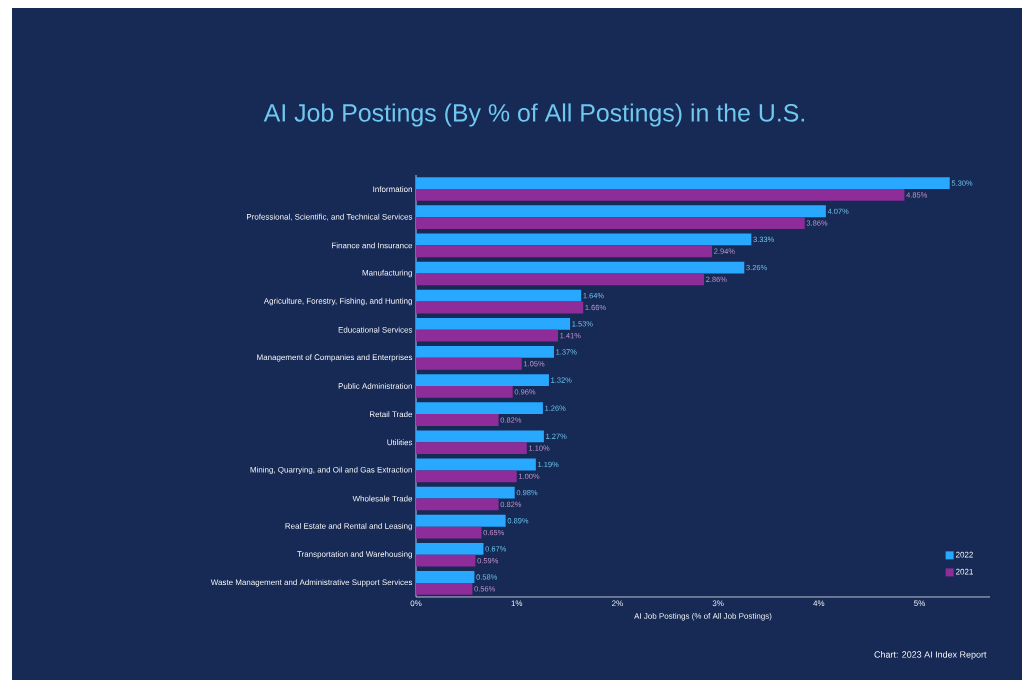 The width and height of the screenshot is (1030, 685). Describe the element at coordinates (533, 115) in the screenshot. I see `chart-title: AI Job Postings (By % of All Postings) in the U.S.` at that location.